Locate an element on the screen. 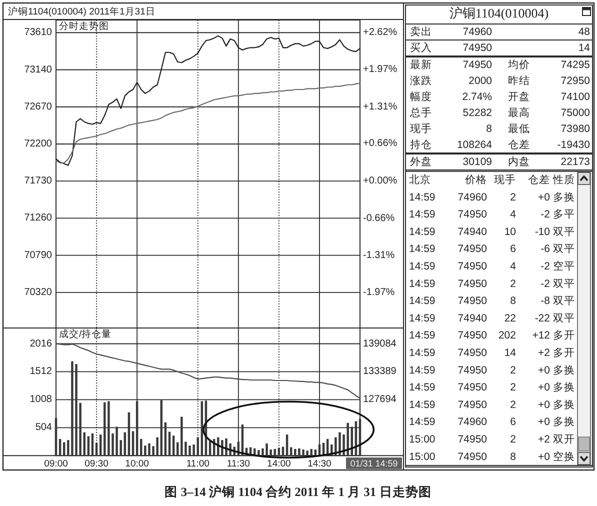  text: 14 is located at coordinates (510, 353).